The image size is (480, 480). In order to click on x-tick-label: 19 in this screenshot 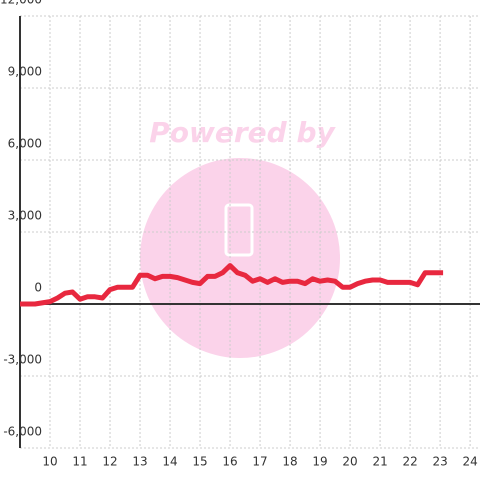, I will do `click(319, 462)`.